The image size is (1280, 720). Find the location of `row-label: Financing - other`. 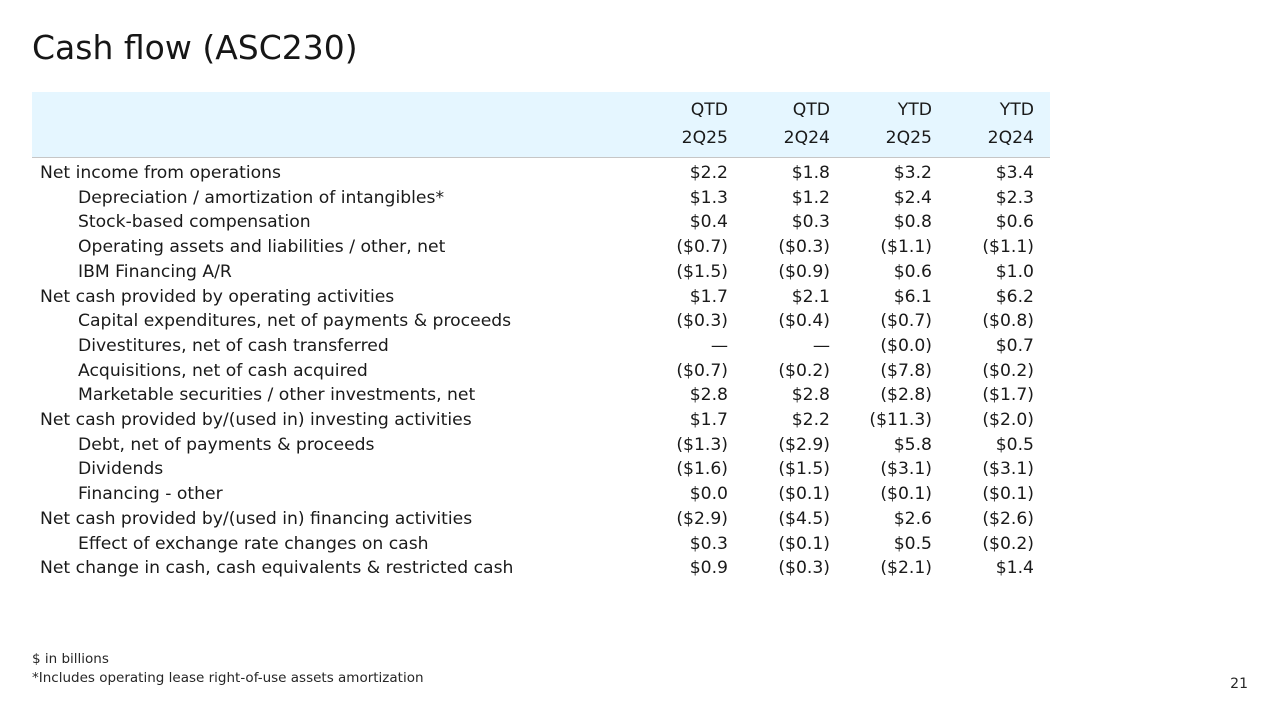

row-label: Financing - other is located at coordinates (150, 494).